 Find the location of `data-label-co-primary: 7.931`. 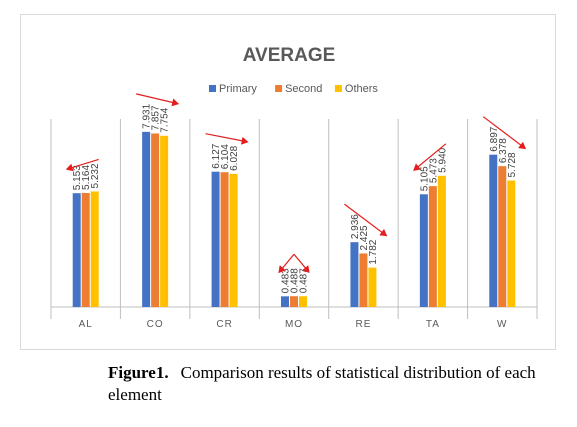

data-label-co-primary: 7.931 is located at coordinates (147, 115).